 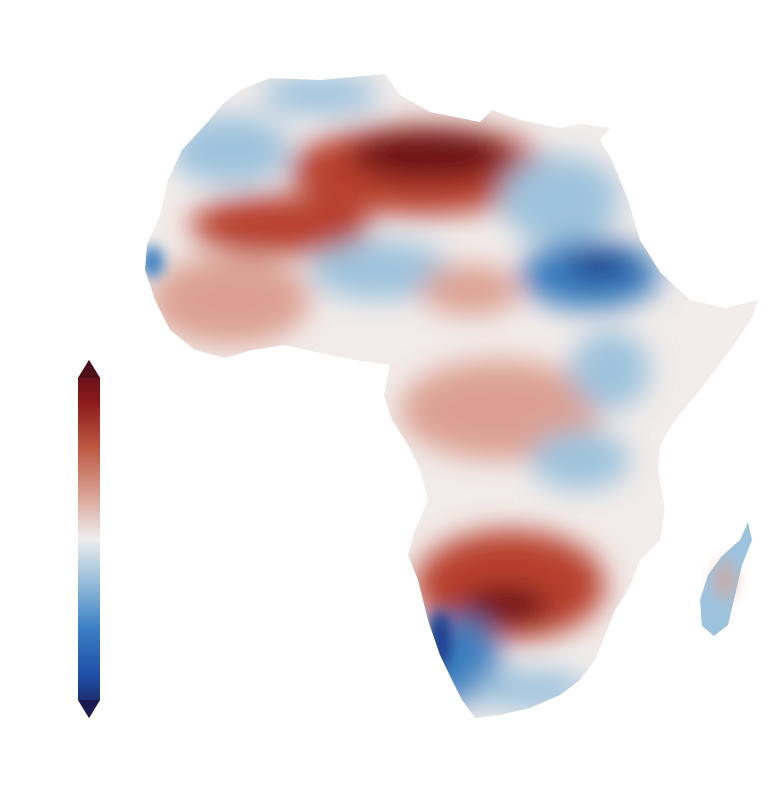 What do you see at coordinates (440, 640) in the screenshot?
I see `anomaly-namibia-coast-cool` at bounding box center [440, 640].